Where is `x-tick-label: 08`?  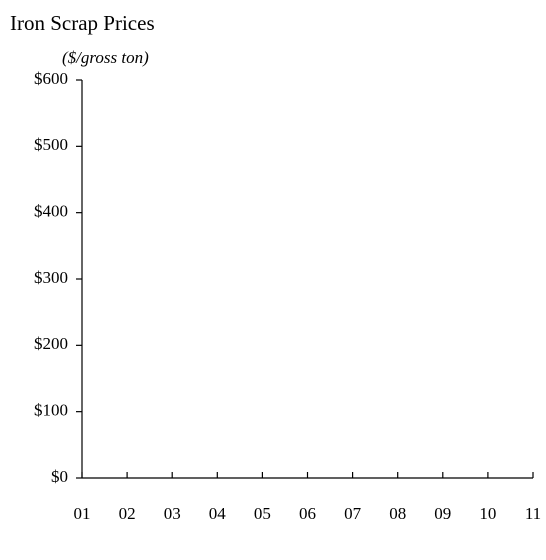 x-tick-label: 08 is located at coordinates (397, 513).